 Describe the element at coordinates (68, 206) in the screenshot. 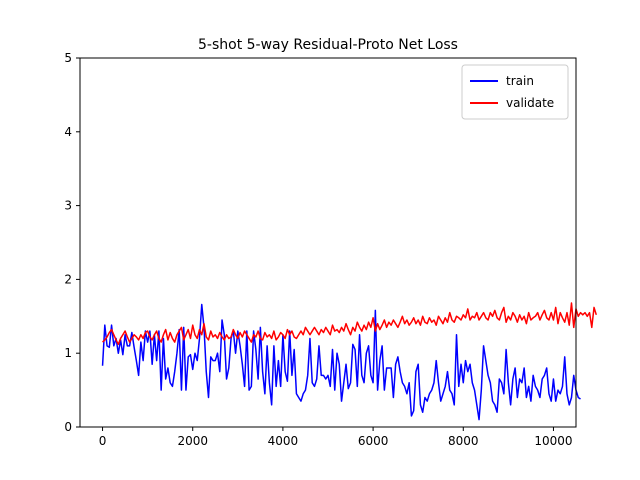

I see `y-tick-label: 3` at that location.